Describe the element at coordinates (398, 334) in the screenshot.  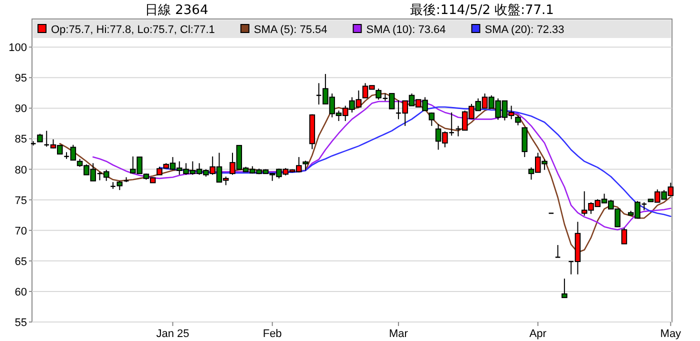
I see `x-tick-label: Mar` at that location.